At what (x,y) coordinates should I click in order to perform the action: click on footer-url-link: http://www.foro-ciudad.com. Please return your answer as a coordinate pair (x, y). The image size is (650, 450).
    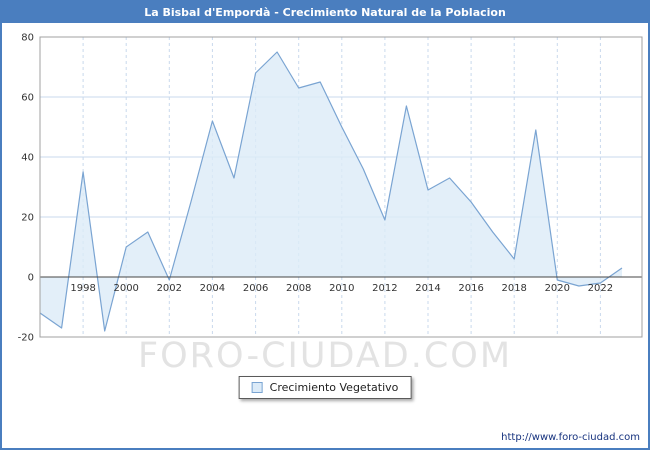
    Looking at the image, I should click on (570, 437).